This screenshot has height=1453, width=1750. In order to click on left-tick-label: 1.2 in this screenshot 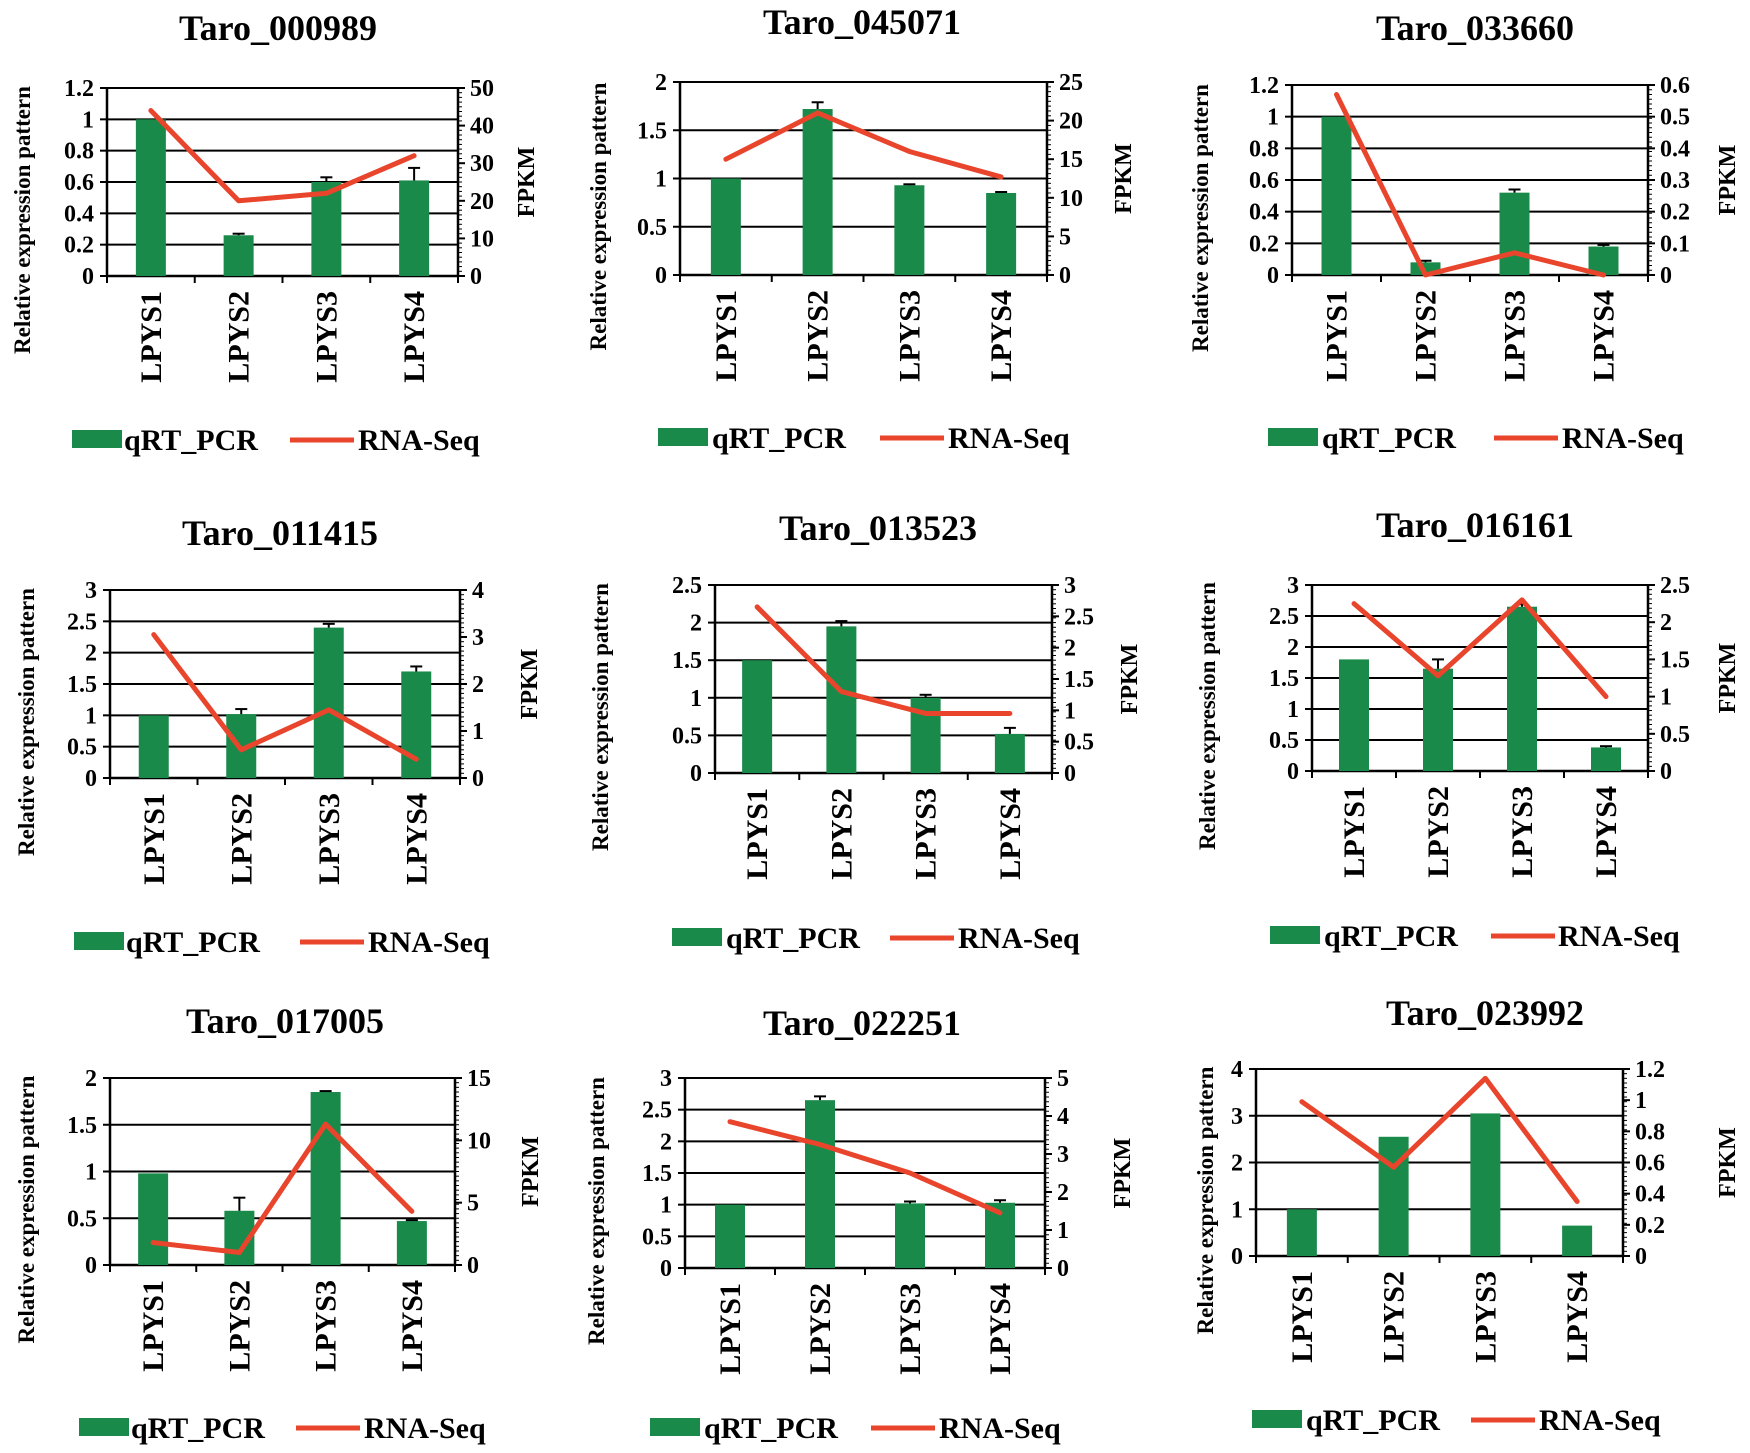, I will do `click(79, 89)`.